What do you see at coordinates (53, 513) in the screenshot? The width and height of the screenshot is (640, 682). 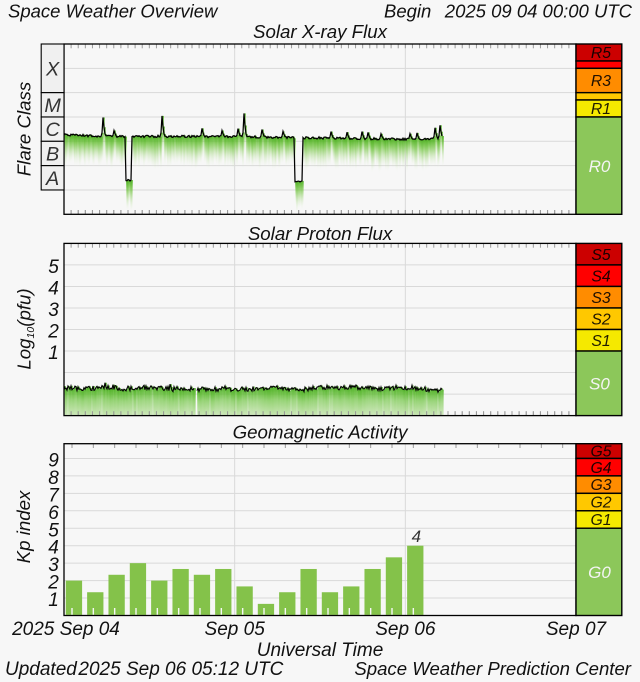 I see `svg-text: 6` at bounding box center [53, 513].